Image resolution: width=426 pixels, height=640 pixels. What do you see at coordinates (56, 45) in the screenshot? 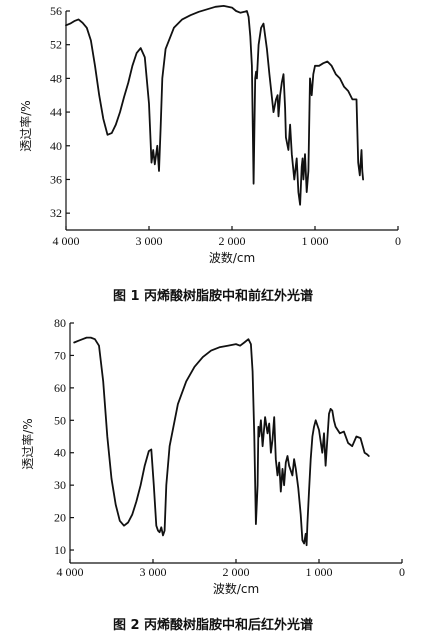
I see `chart-1-y-tick-label-52: 52` at bounding box center [56, 45].